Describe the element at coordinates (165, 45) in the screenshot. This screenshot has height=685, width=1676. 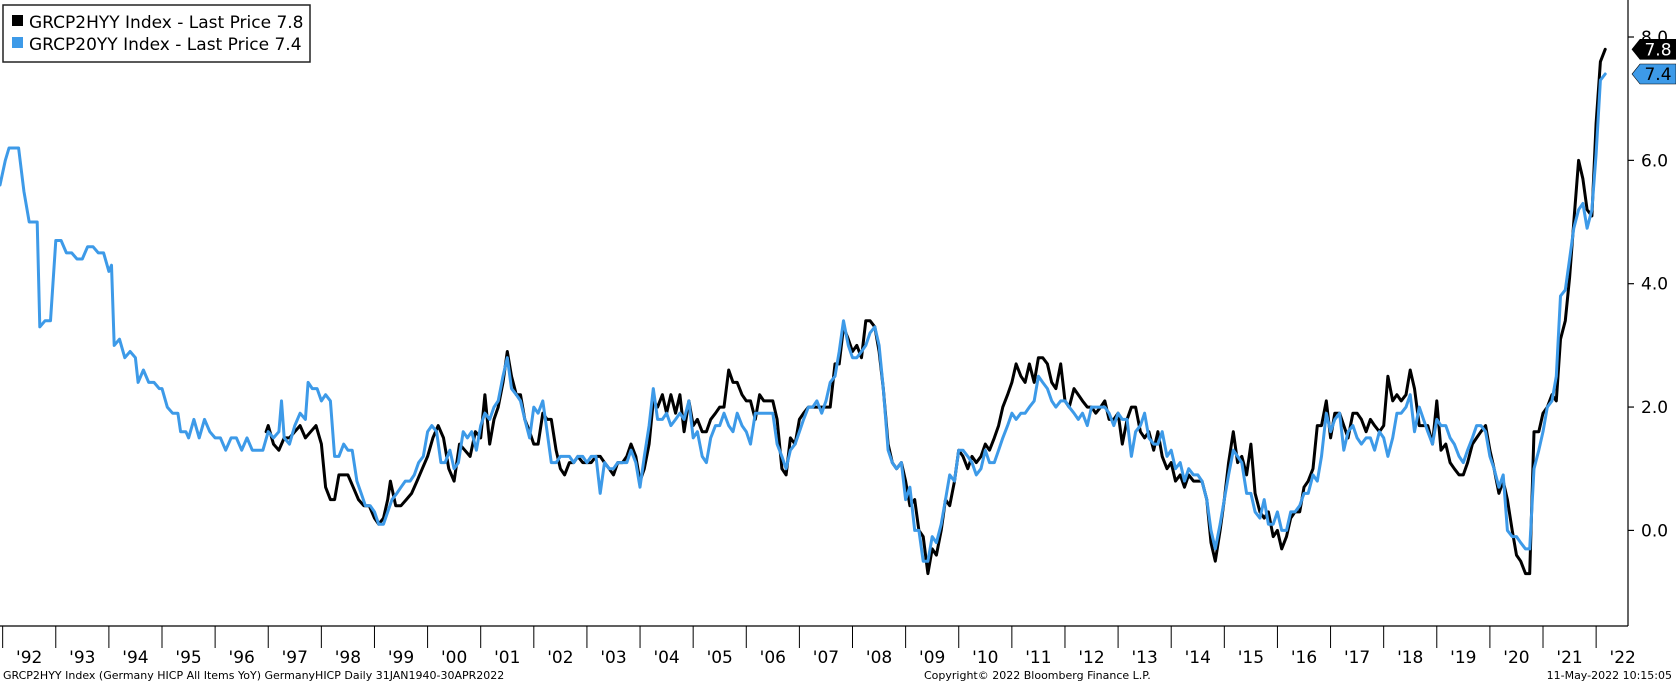
I see `legend-label-grcp20yy: GRCP20YY Index - Last Price 7.4` at that location.